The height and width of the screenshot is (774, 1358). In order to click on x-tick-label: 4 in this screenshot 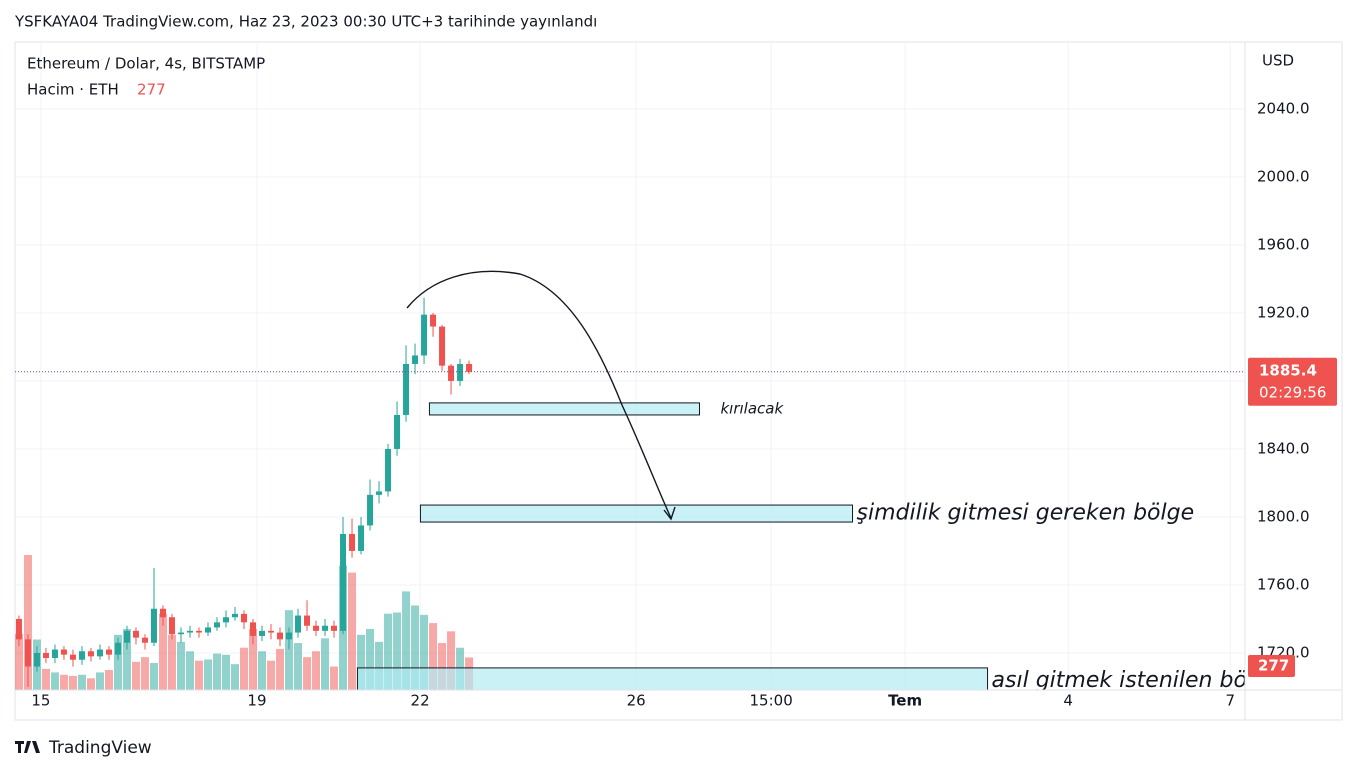, I will do `click(1068, 701)`.